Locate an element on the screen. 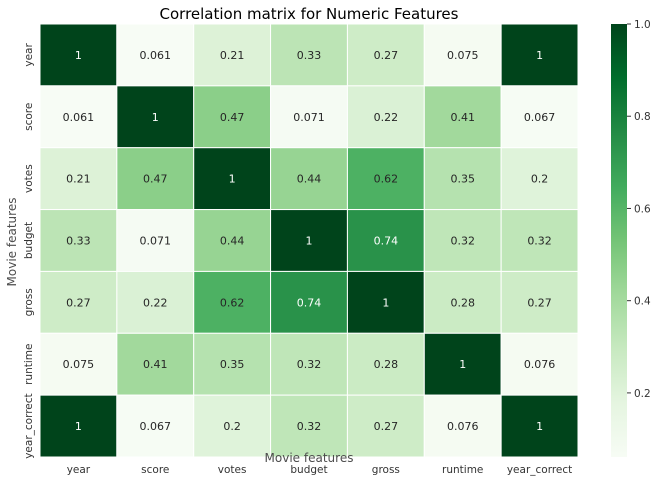  x-tick-label: runtime is located at coordinates (462, 470).